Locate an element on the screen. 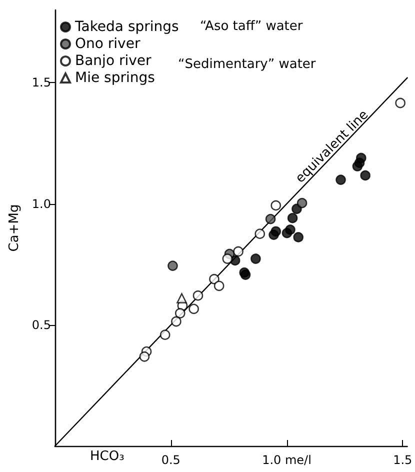 The width and height of the screenshot is (415, 472). annotation: “Sedimentary” water is located at coordinates (247, 64).